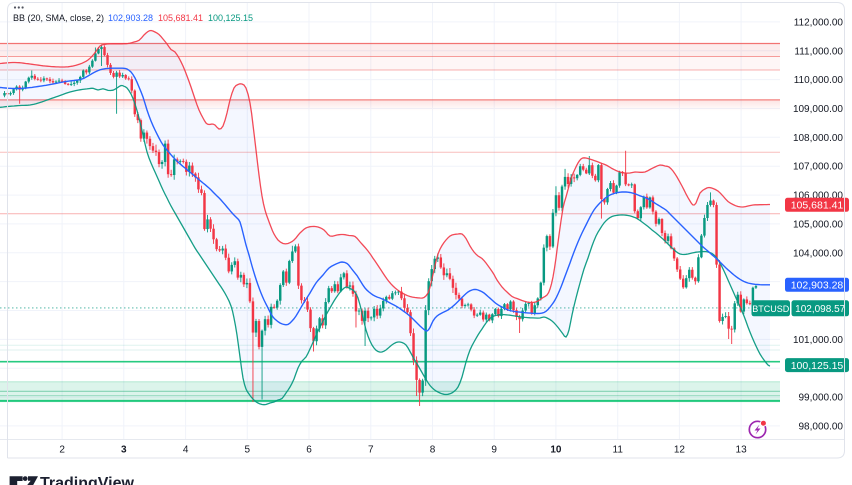 This screenshot has width=852, height=485. What do you see at coordinates (309, 450) in the screenshot?
I see `svg-text: 6` at bounding box center [309, 450].